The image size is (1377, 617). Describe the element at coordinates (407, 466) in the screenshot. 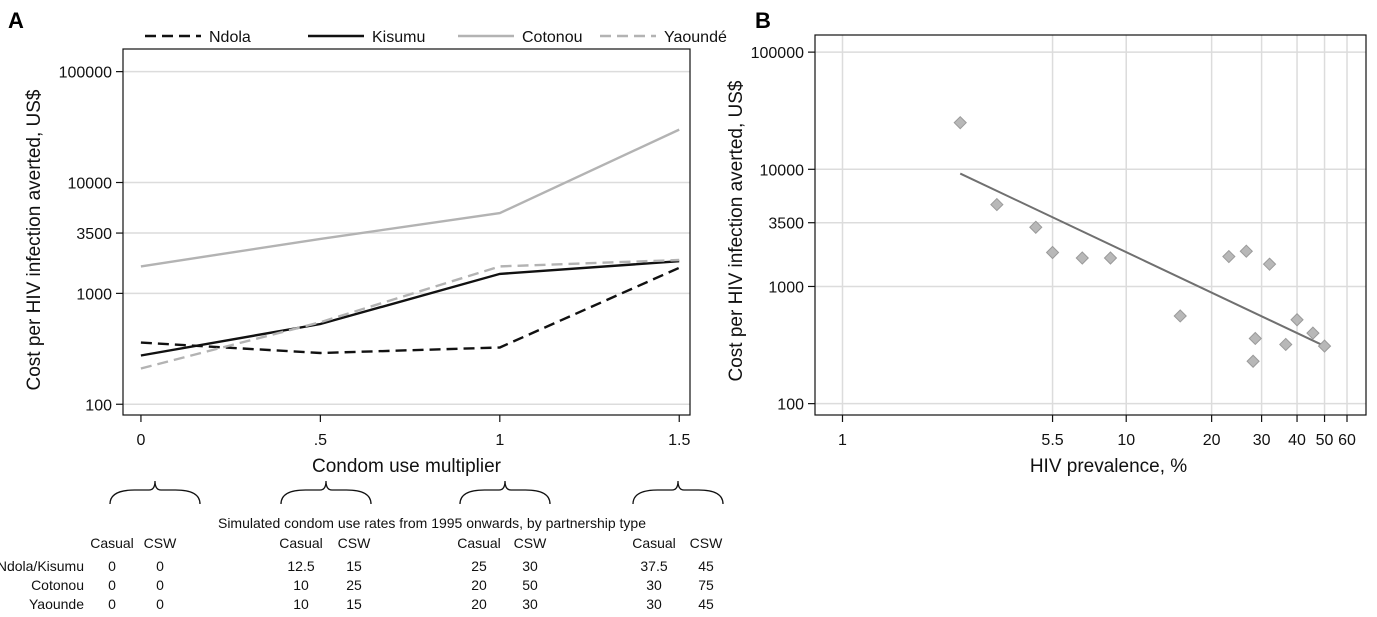

I see `x-axis-title: Condom use multiplier` at that location.